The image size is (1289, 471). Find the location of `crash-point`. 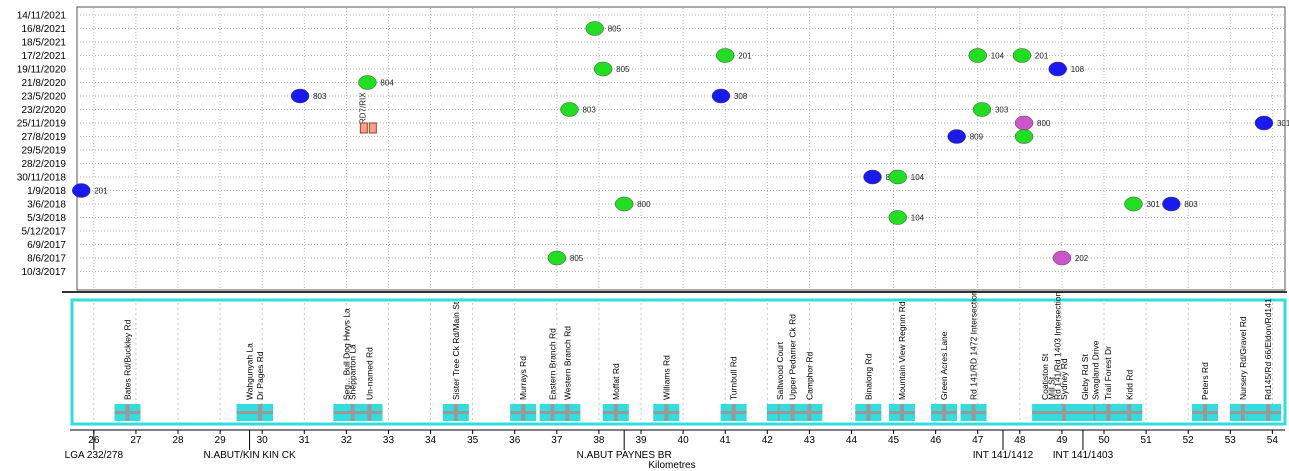

crash-point is located at coordinates (1024, 136).